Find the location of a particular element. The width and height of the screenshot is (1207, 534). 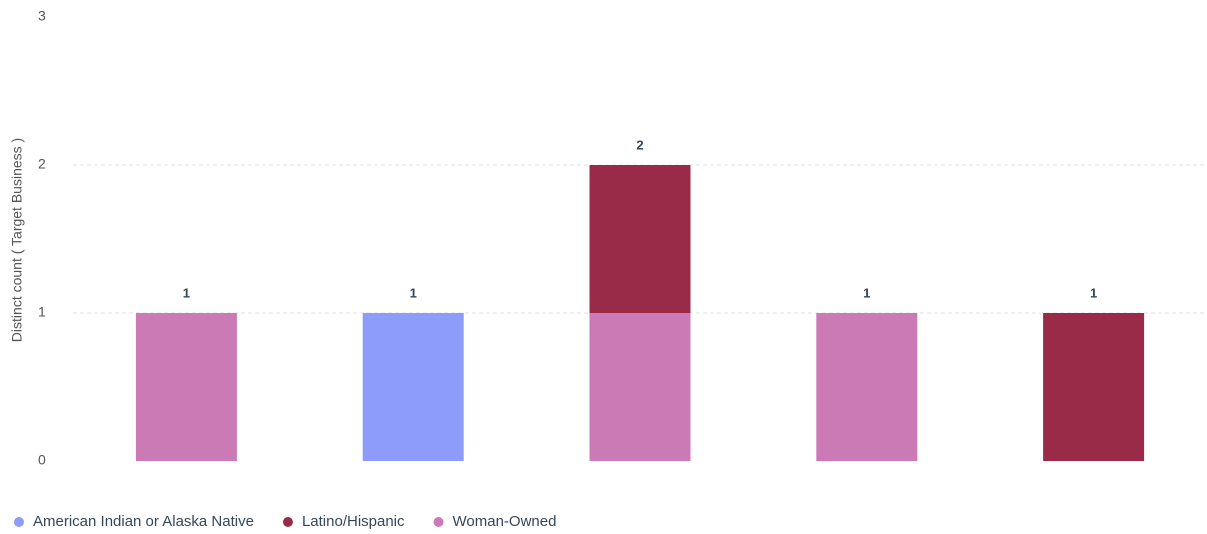

legend-label: Latino/Hispanic is located at coordinates (353, 521).